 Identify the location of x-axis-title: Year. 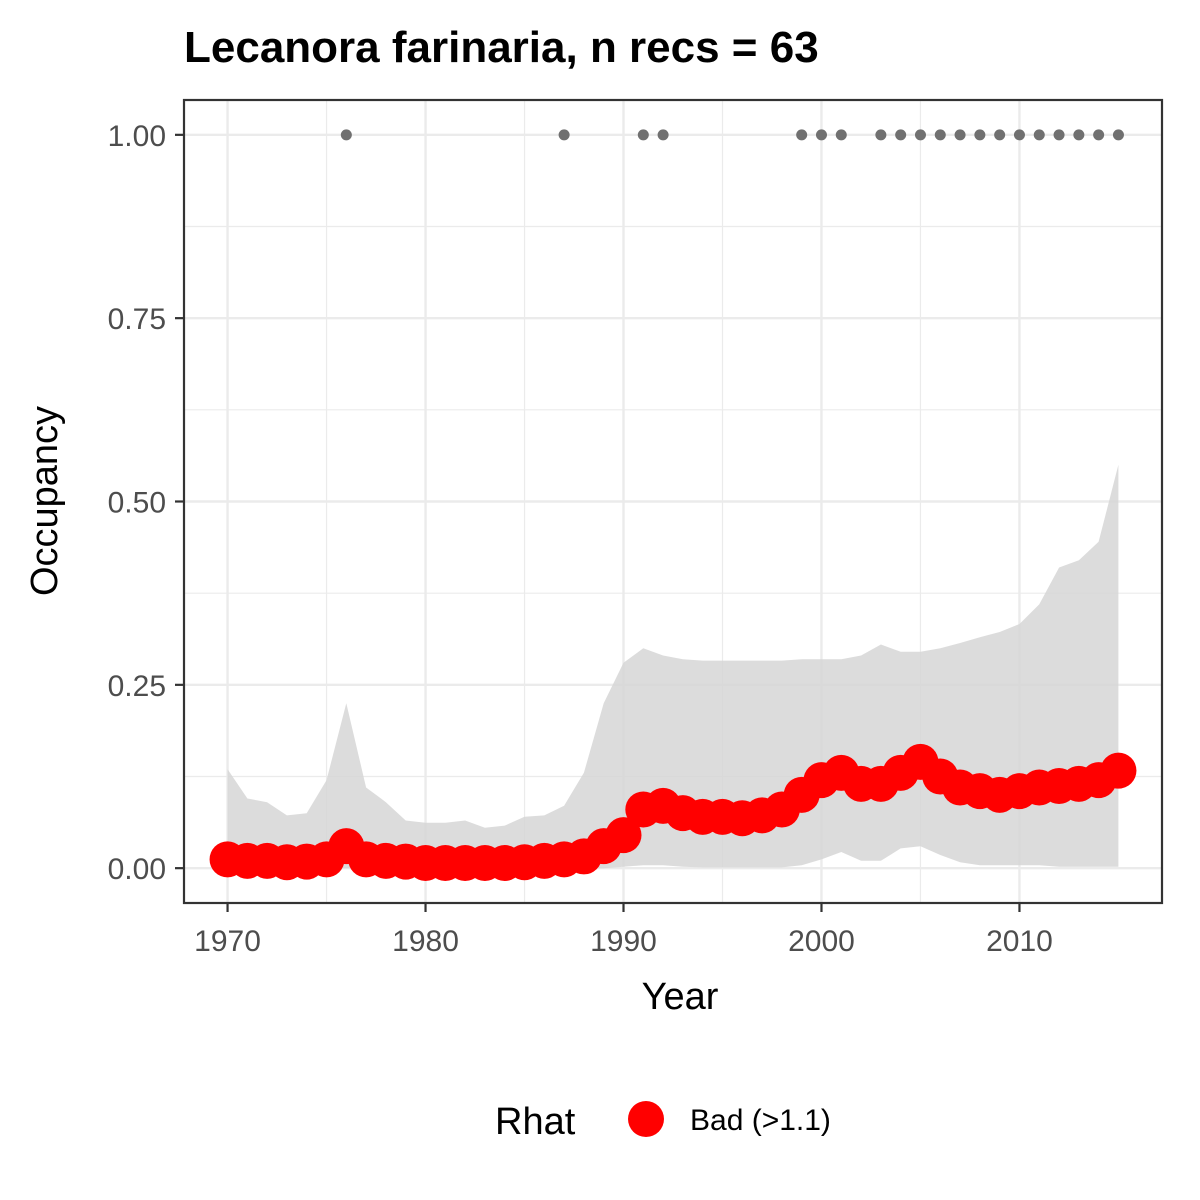
(680, 997).